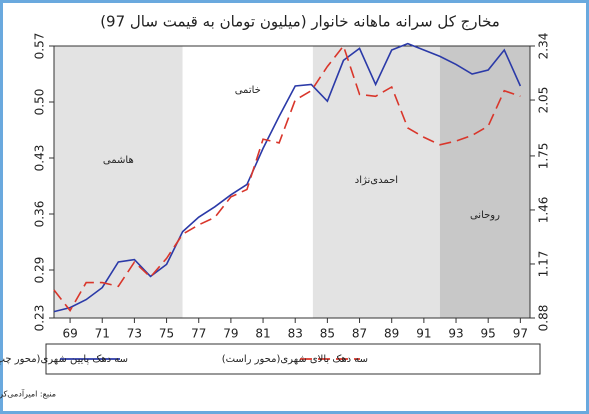  Describe the element at coordinates (295, 334) in the screenshot. I see `x-tick-label: 83` at that location.